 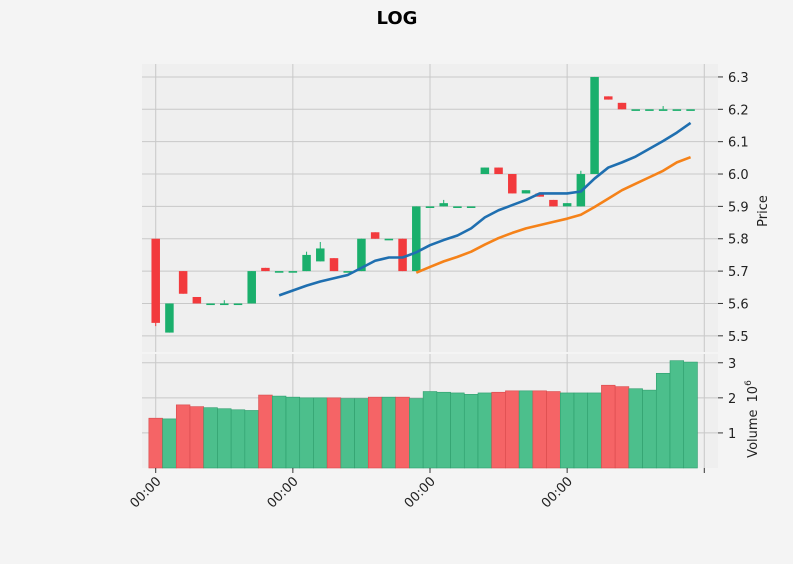 I want to click on price-tick-label: 6.2, so click(x=738, y=110).